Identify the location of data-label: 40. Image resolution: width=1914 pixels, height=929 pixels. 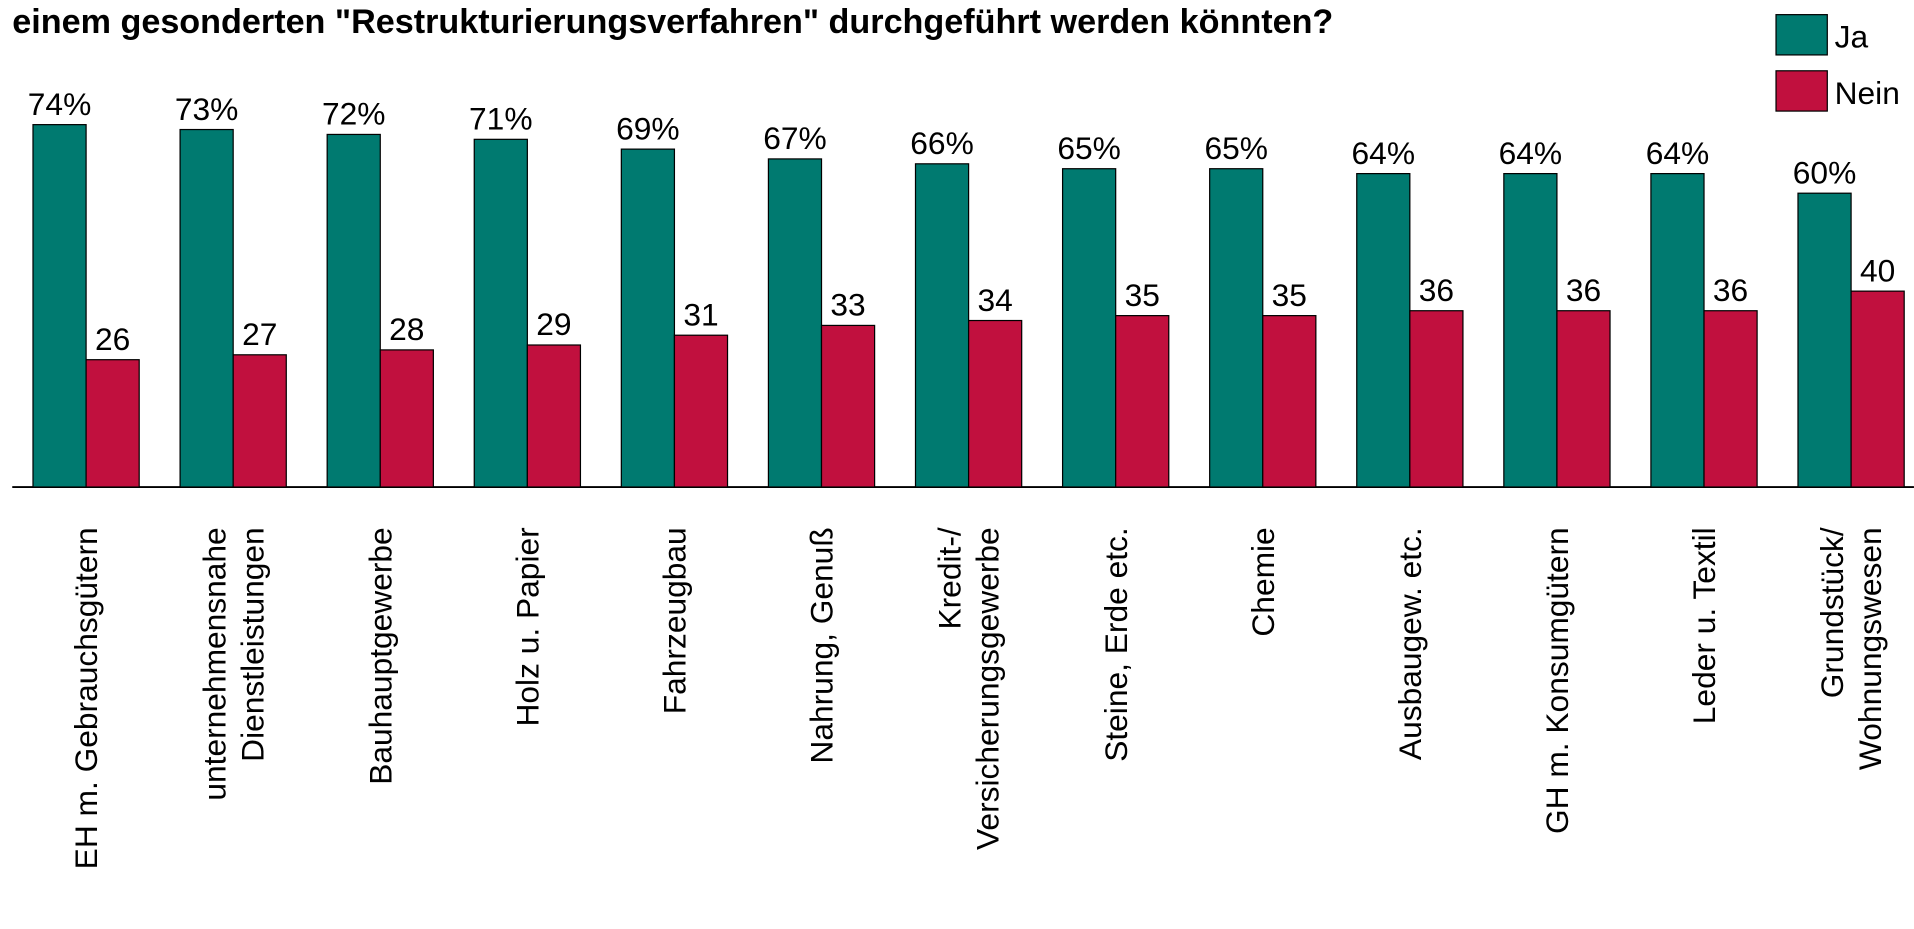
(1877, 270).